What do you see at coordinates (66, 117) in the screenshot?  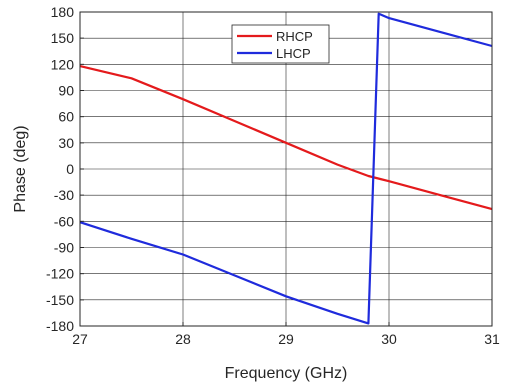 I see `y-tick-label: 60` at bounding box center [66, 117].